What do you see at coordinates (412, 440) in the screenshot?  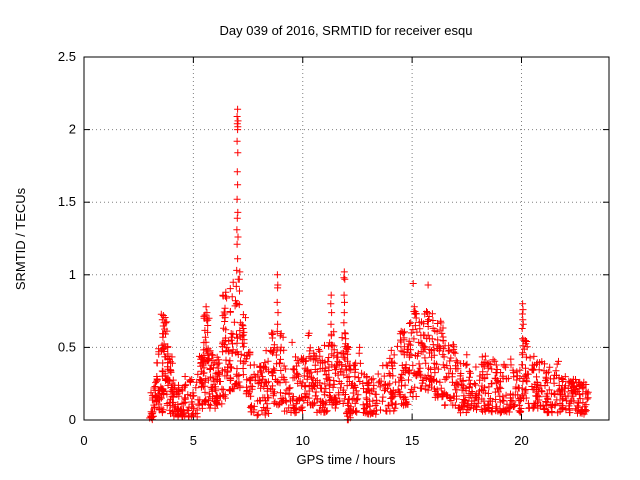 I see `x-tick-label: 15` at bounding box center [412, 440].